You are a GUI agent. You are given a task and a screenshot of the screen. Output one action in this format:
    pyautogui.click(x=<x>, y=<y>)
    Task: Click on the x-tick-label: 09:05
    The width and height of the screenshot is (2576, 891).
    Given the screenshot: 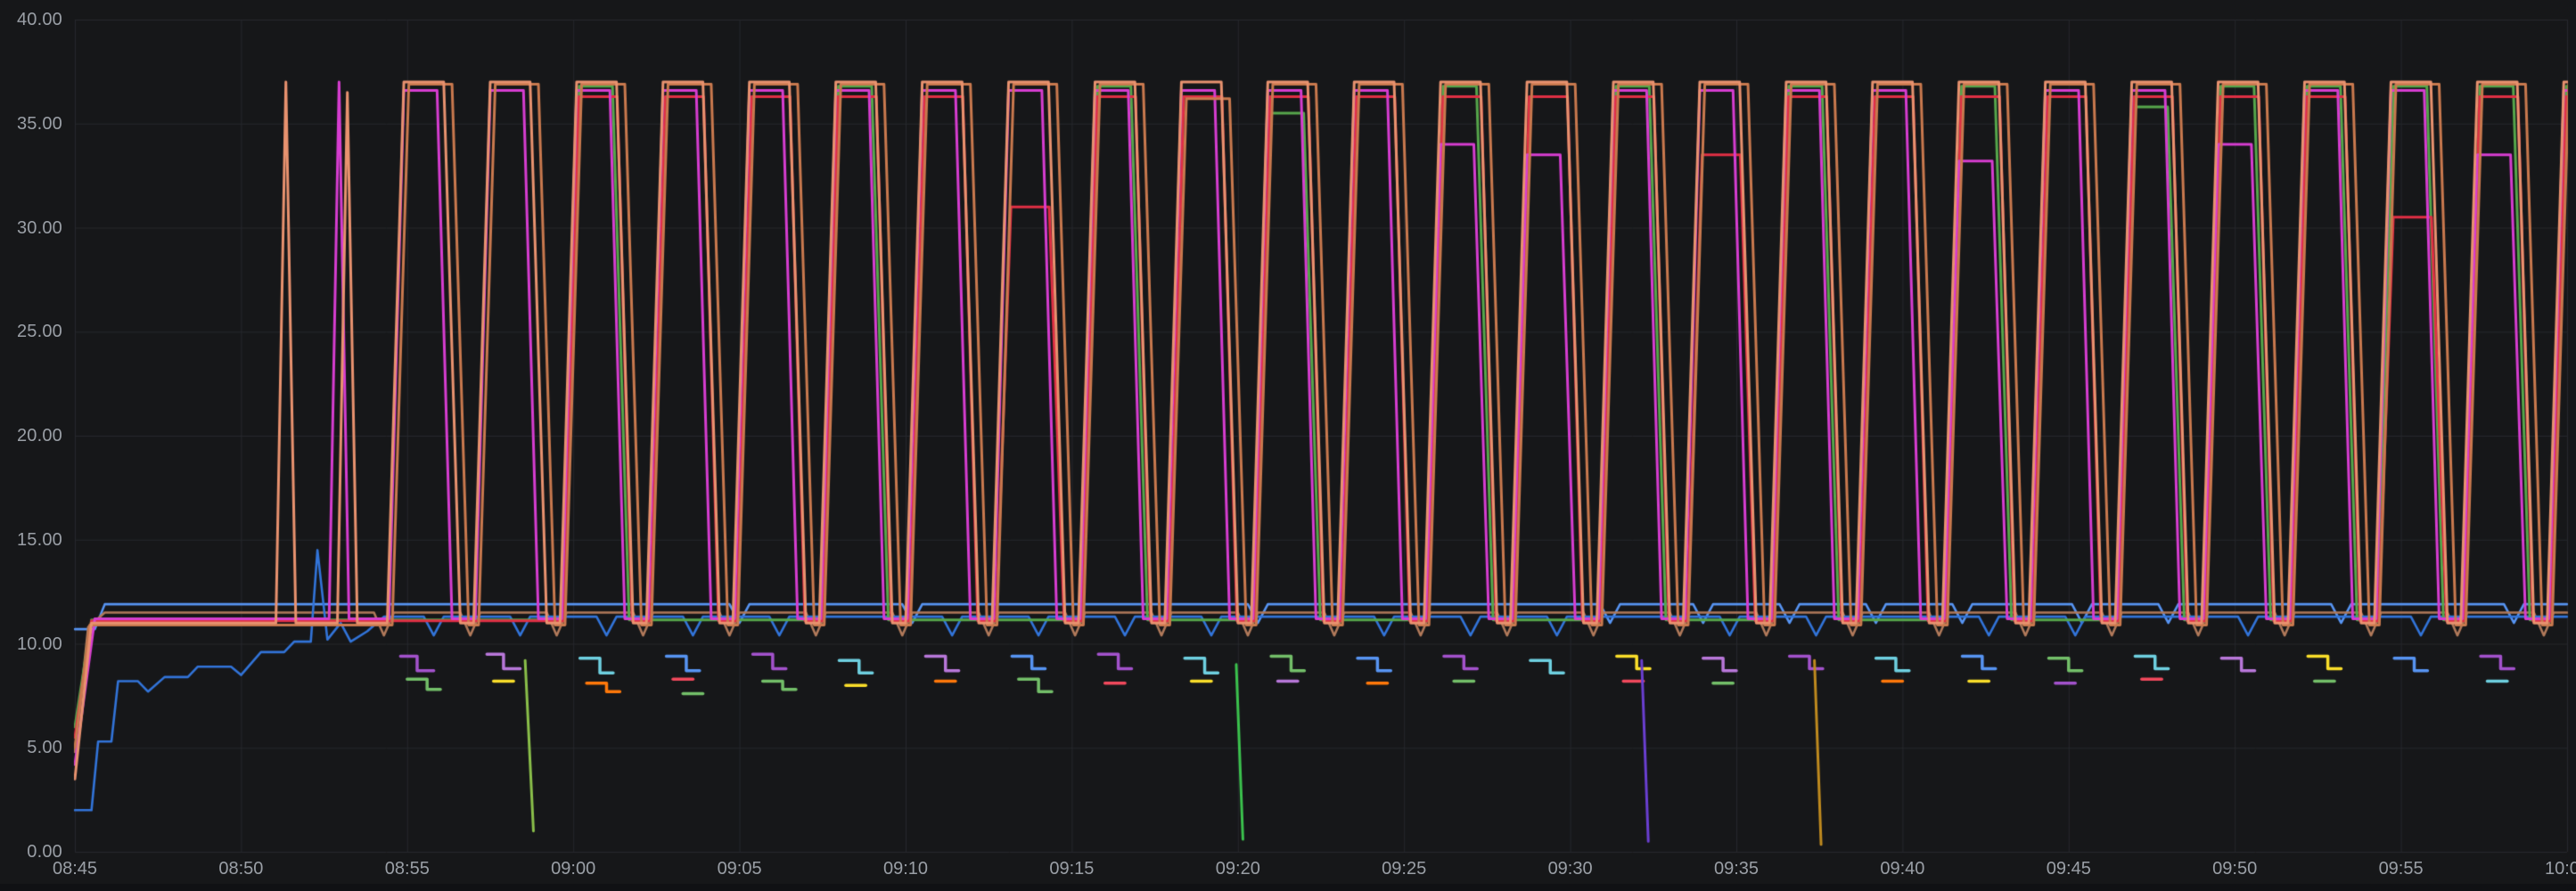 What is the action you would take?
    pyautogui.click(x=740, y=869)
    